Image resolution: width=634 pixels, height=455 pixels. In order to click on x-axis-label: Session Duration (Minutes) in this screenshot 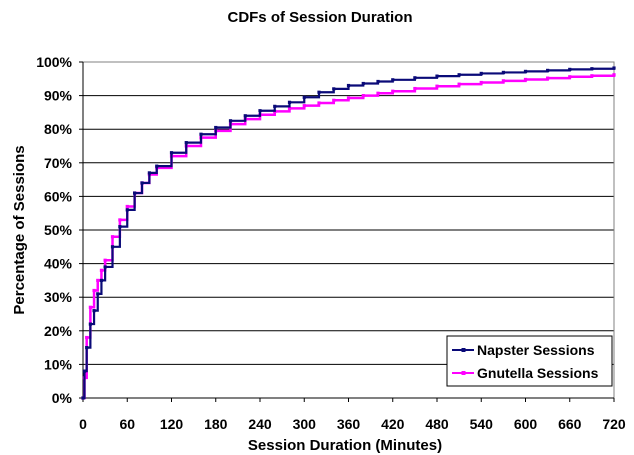, I will do `click(345, 445)`.